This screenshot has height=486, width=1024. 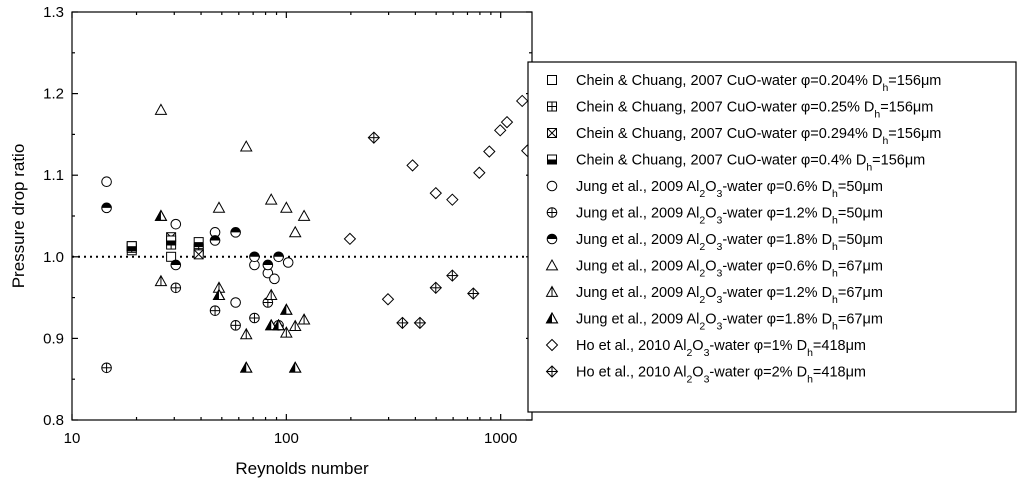 I want to click on data-point-s11-p3, so click(x=435, y=288).